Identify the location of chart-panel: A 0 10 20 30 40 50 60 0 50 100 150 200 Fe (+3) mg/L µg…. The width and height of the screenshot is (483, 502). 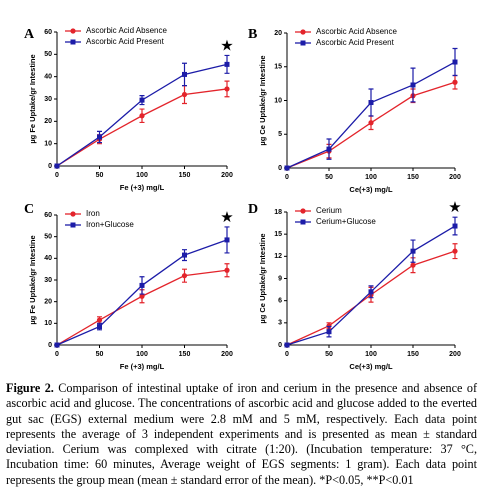
(129, 109).